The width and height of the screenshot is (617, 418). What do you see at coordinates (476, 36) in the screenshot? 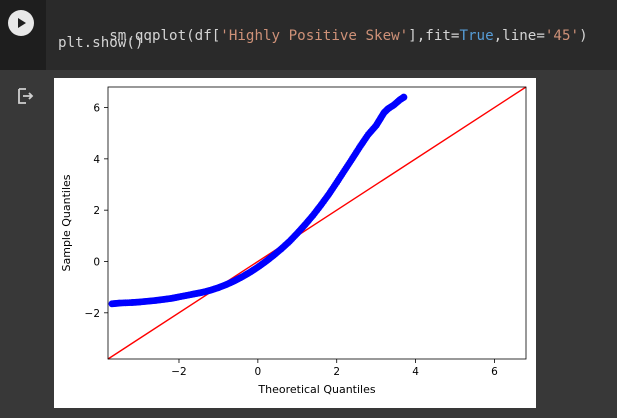
I see `code-token-keyword: True` at bounding box center [476, 36].